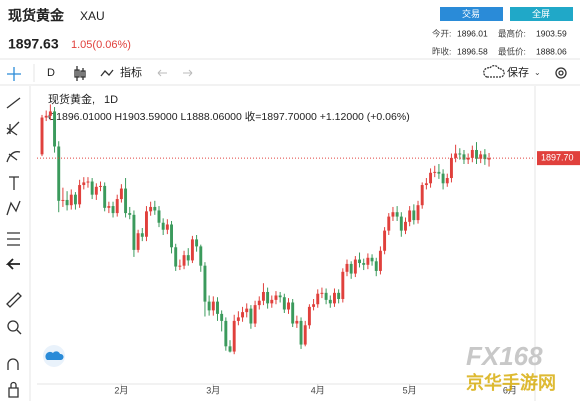 The height and width of the screenshot is (406, 580). I want to click on magnet-tool, so click(13, 364).